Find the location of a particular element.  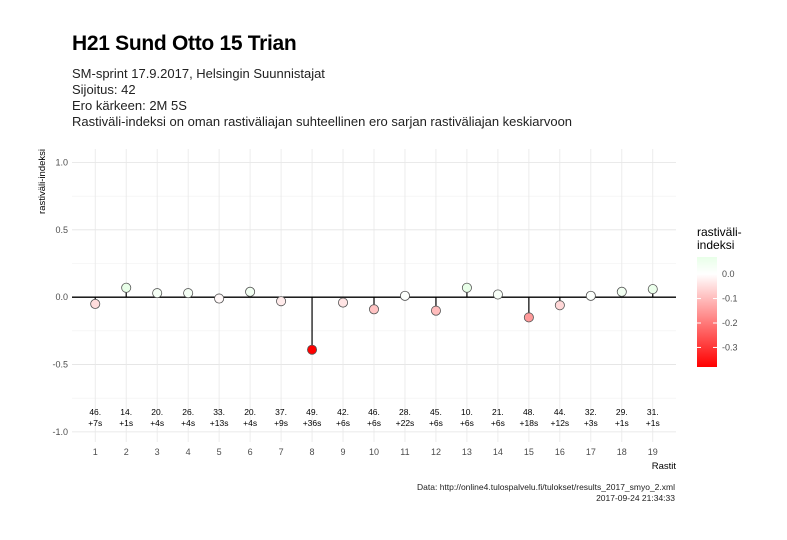

x-tick-label: 11 is located at coordinates (404, 452).